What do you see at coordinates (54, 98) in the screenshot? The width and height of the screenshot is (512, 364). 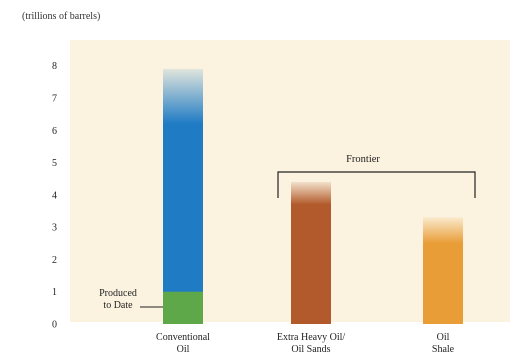 I see `y-tick-label: 7` at bounding box center [54, 98].